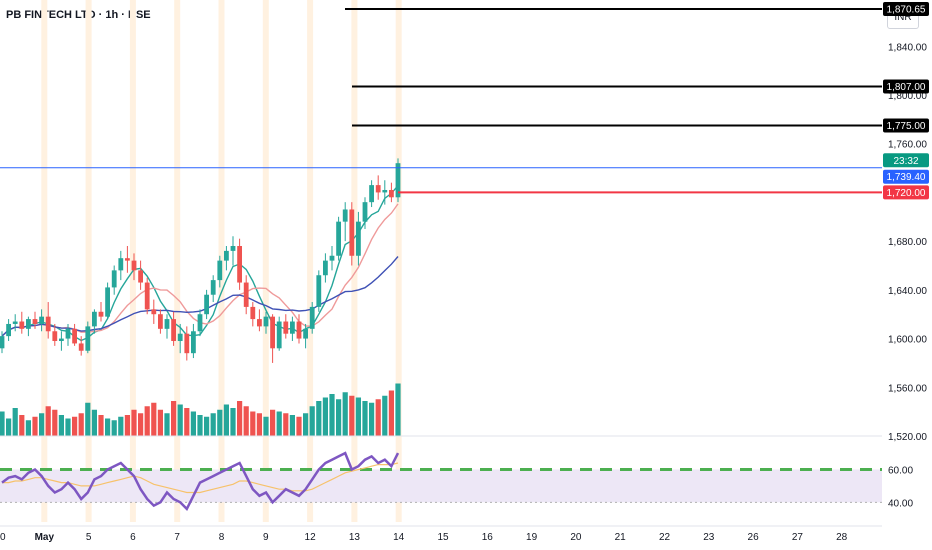  Describe the element at coordinates (709, 537) in the screenshot. I see `time-tick-label: 23` at that location.